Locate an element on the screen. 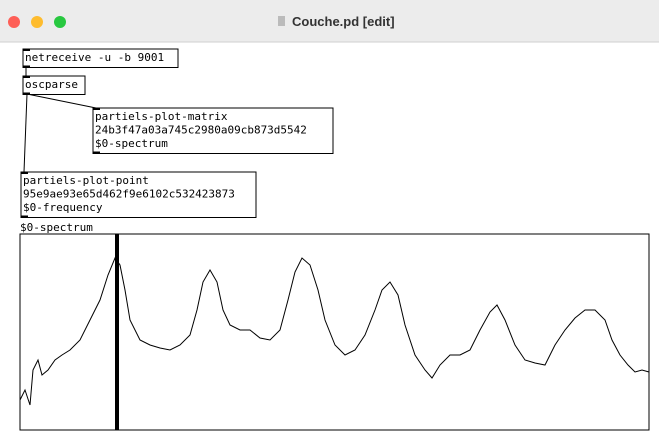  object-text: 24b3f47a03a745c2980a09cb873d5542 is located at coordinates (201, 130).